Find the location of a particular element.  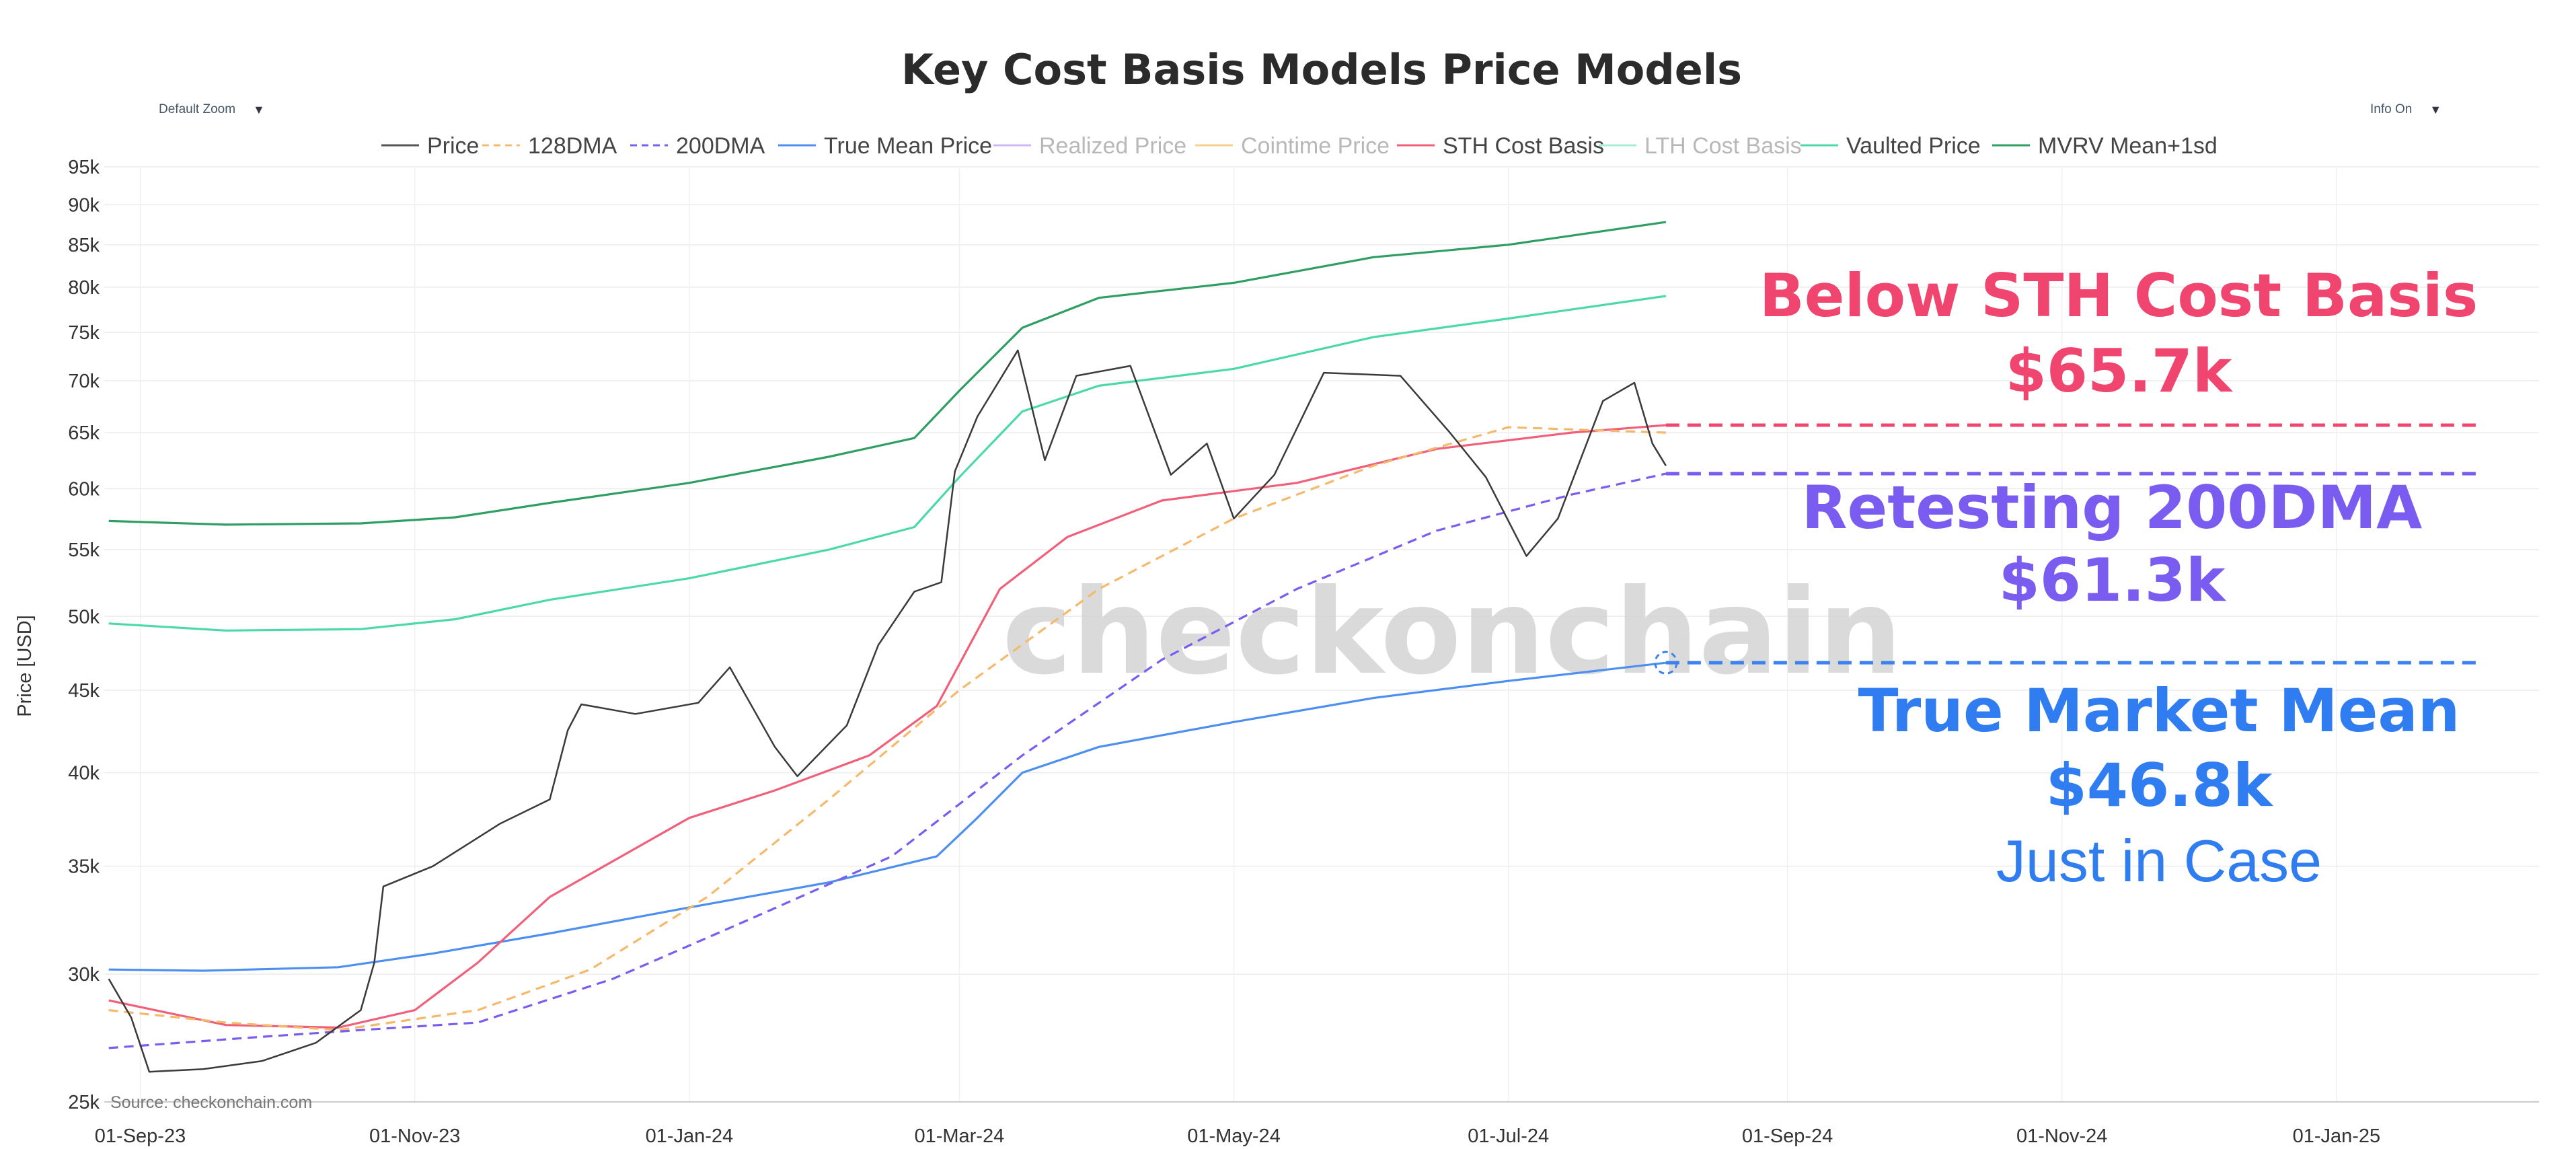

info-dropdown: Info On ▼ is located at coordinates (2405, 110).